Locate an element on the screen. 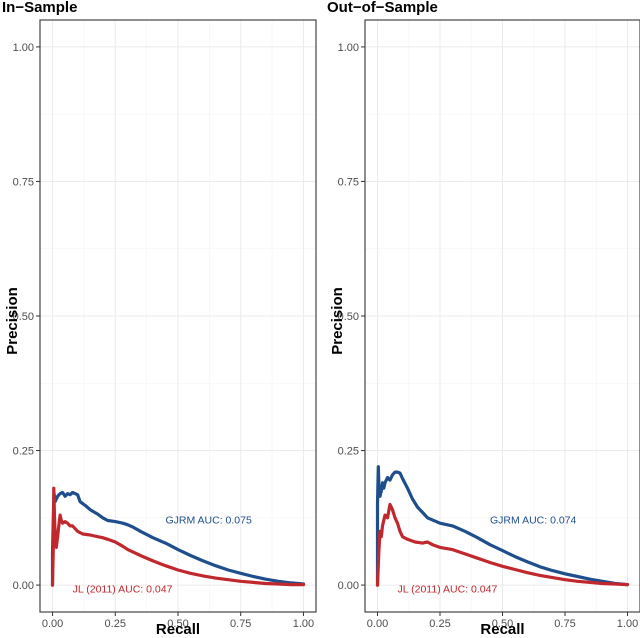 The width and height of the screenshot is (640, 638). series-annotation-0: GJRM AUC: 0.074 is located at coordinates (533, 520).